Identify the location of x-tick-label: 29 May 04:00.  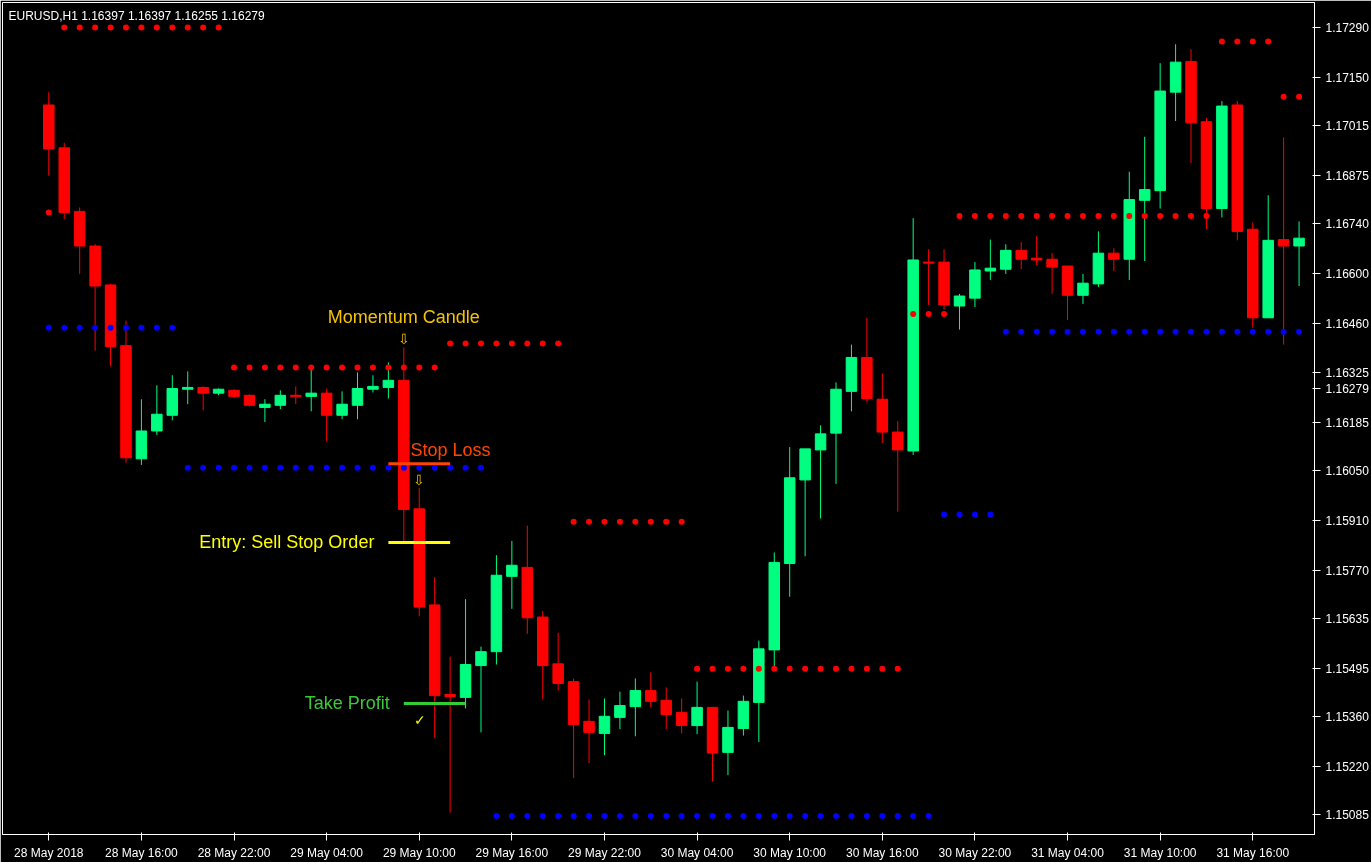
(327, 852).